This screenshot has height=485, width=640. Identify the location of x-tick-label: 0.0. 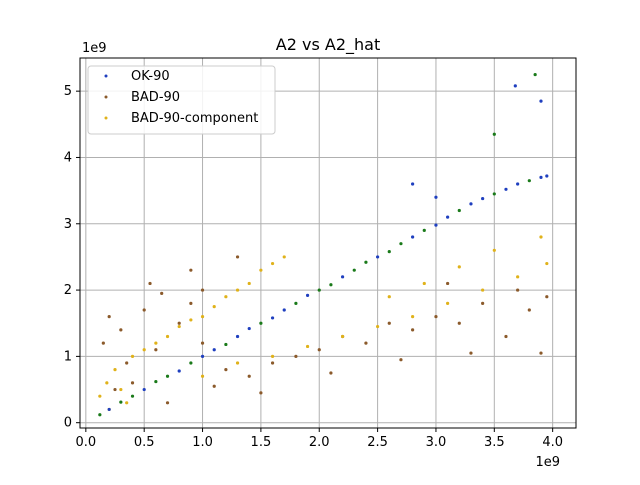
(85, 442).